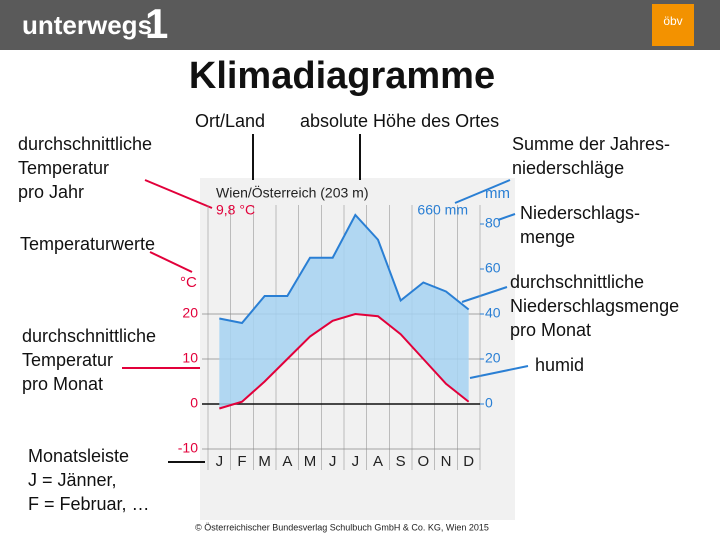  Describe the element at coordinates (72, 480) in the screenshot. I see `callout-text: J = Jänner,` at that location.